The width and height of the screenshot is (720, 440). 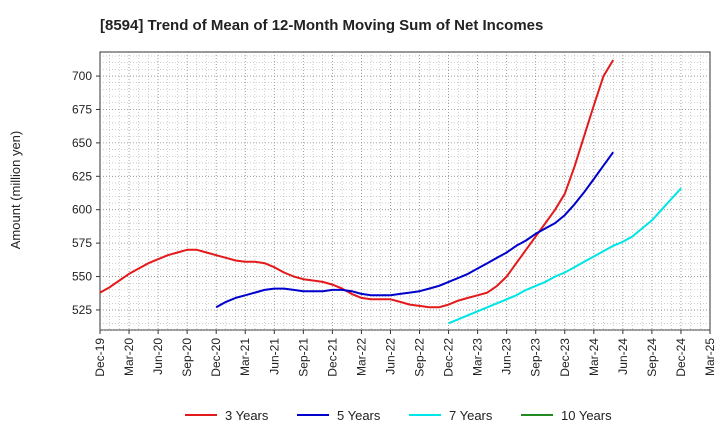 I want to click on legend-label: 10 Years, so click(x=586, y=415).